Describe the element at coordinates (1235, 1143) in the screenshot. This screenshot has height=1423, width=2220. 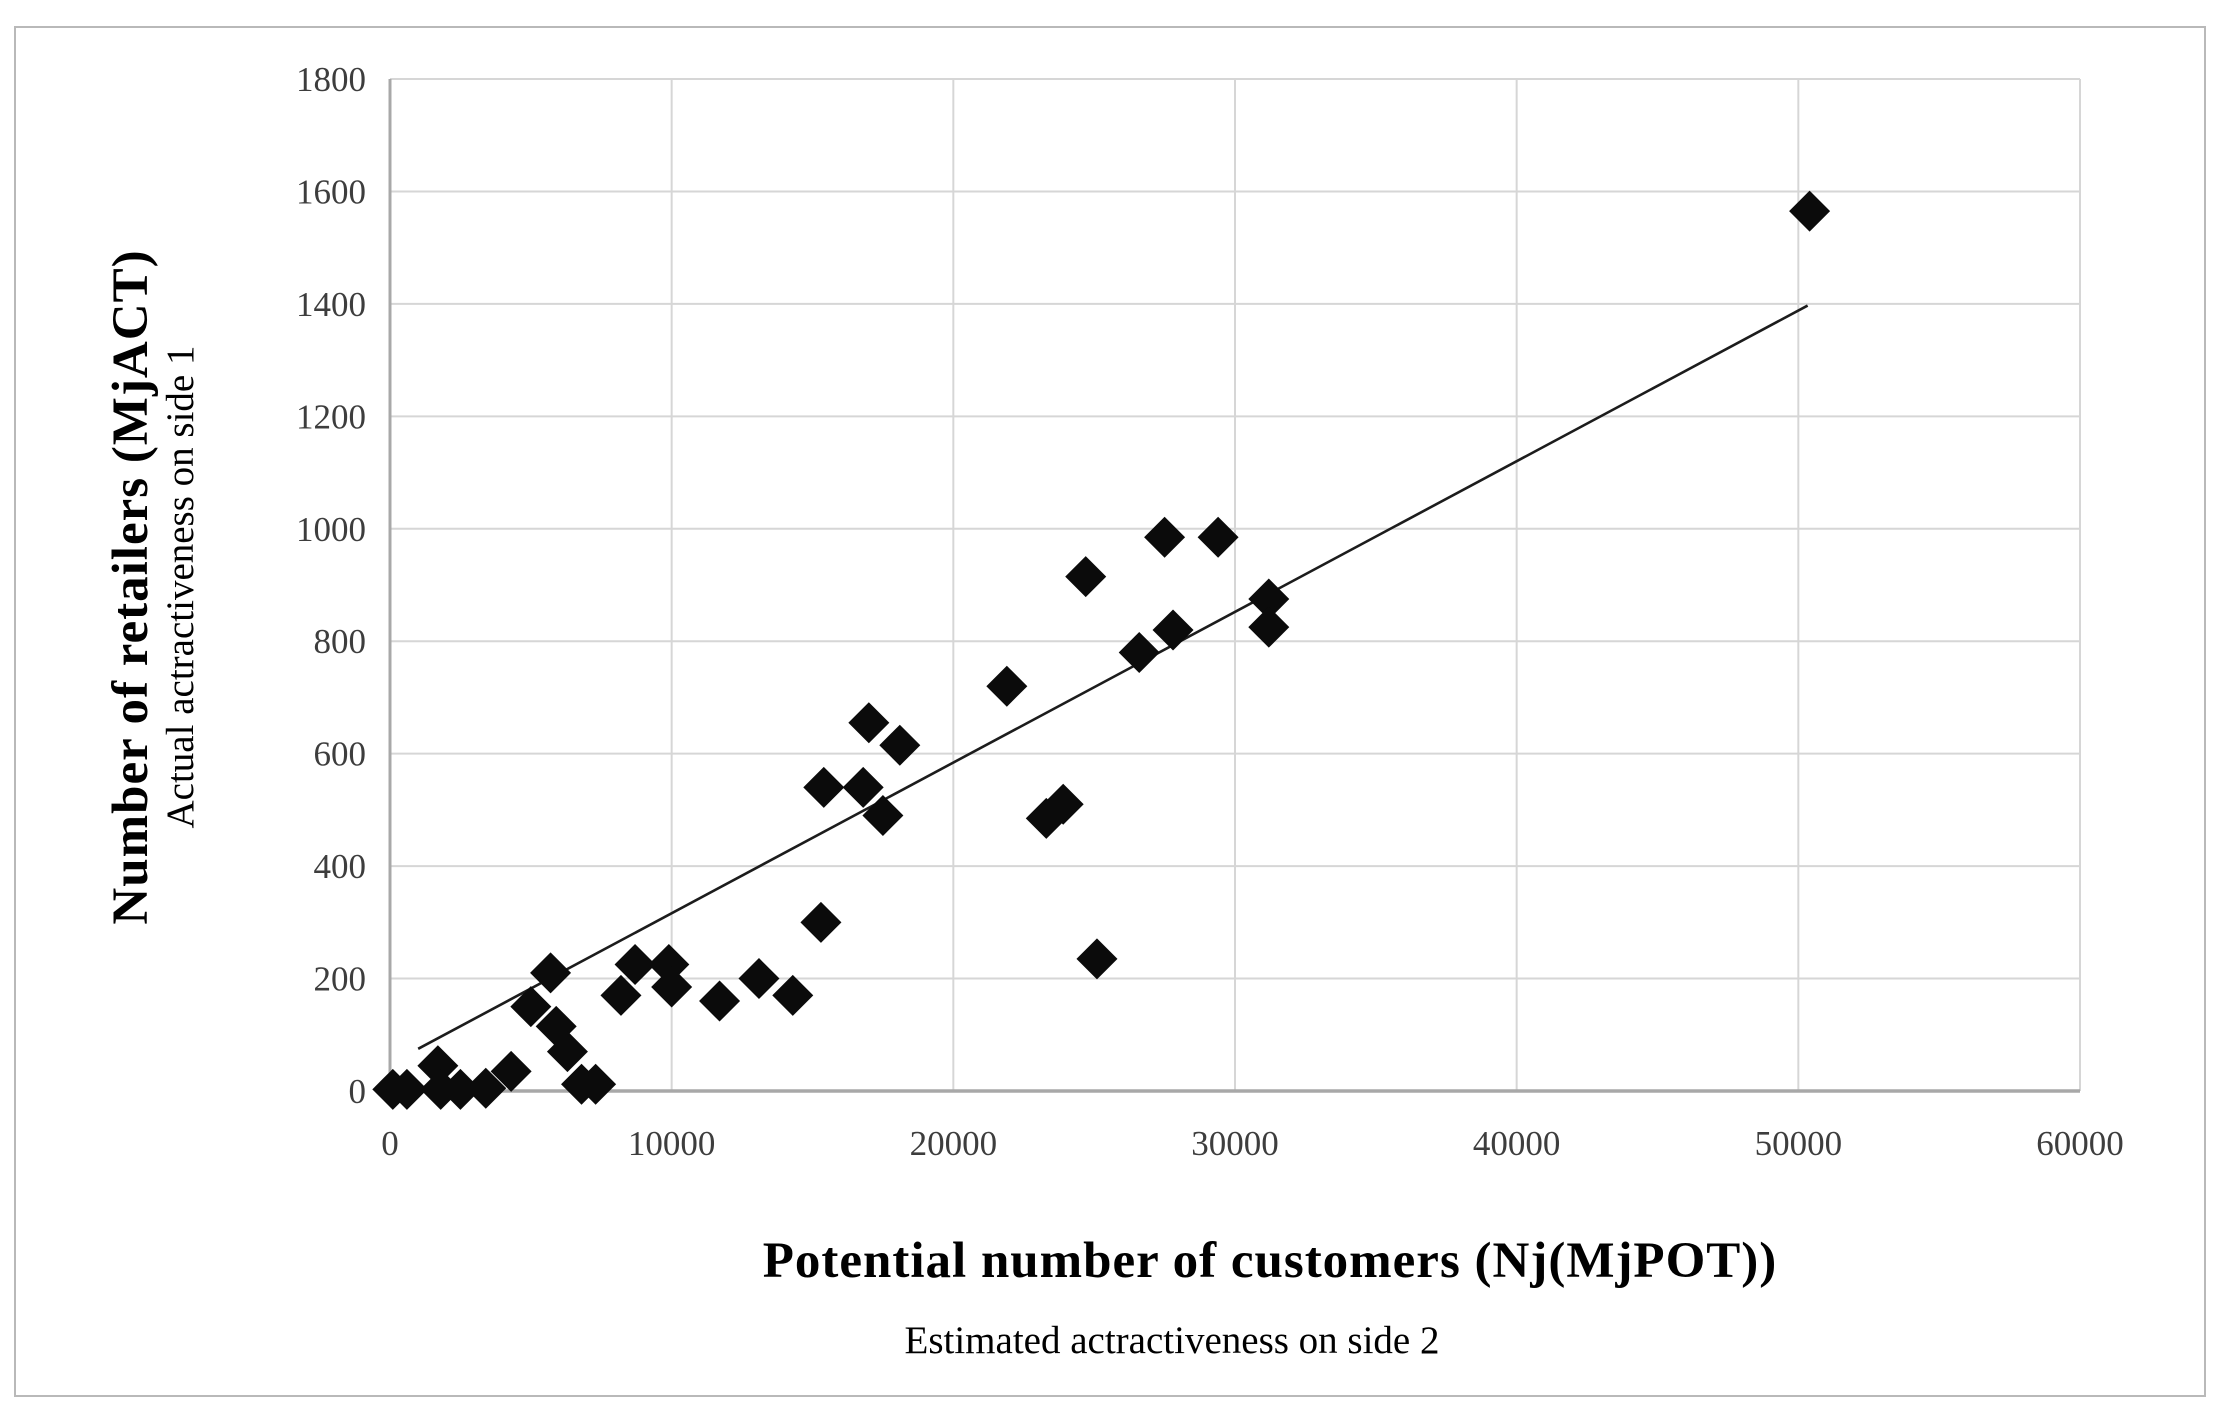
I see `x-tick-label: 30000` at that location.